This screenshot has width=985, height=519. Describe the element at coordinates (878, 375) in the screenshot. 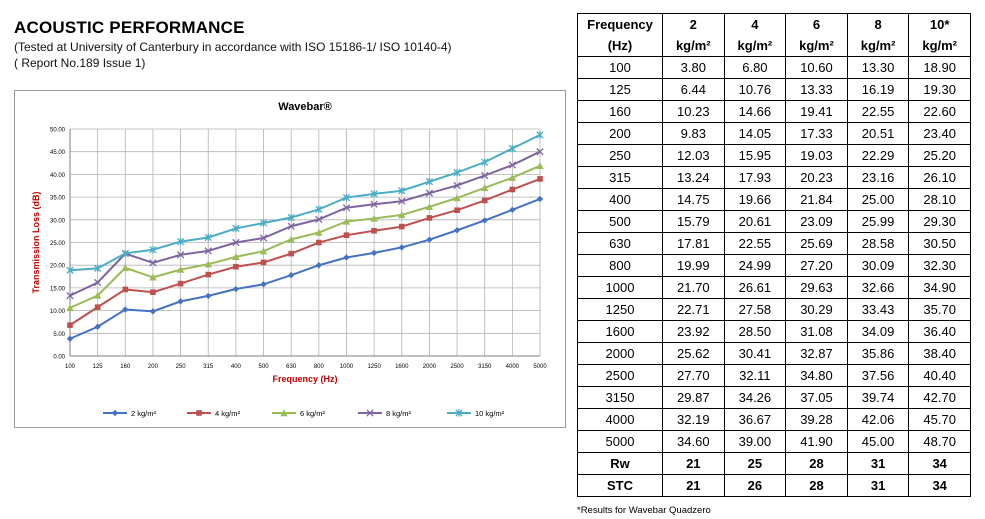

I see `table-cell: 37.56` at that location.